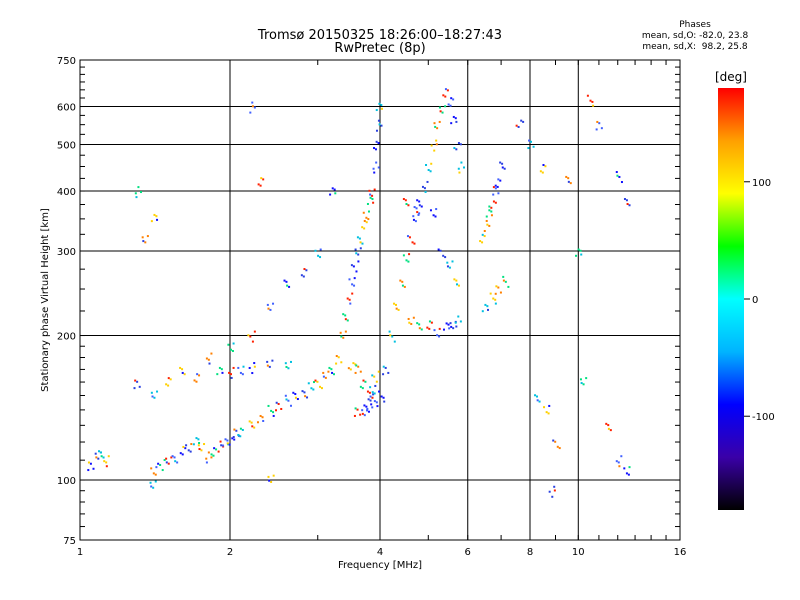  What do you see at coordinates (66, 146) in the screenshot?
I see `y-tick-label: 500` at bounding box center [66, 146].